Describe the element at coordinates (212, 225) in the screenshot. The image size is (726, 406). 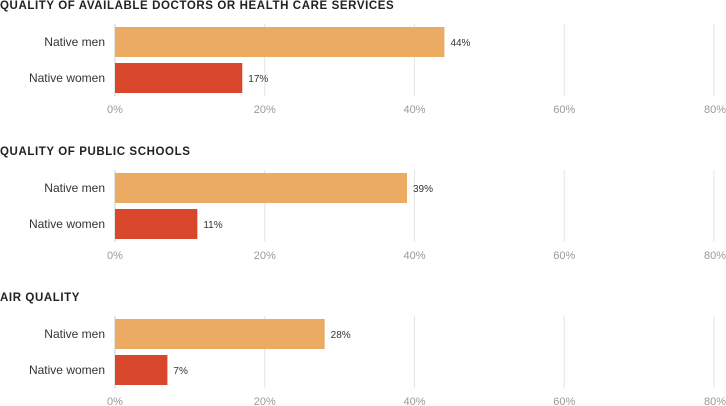
I see `value-label: 11%` at that location.